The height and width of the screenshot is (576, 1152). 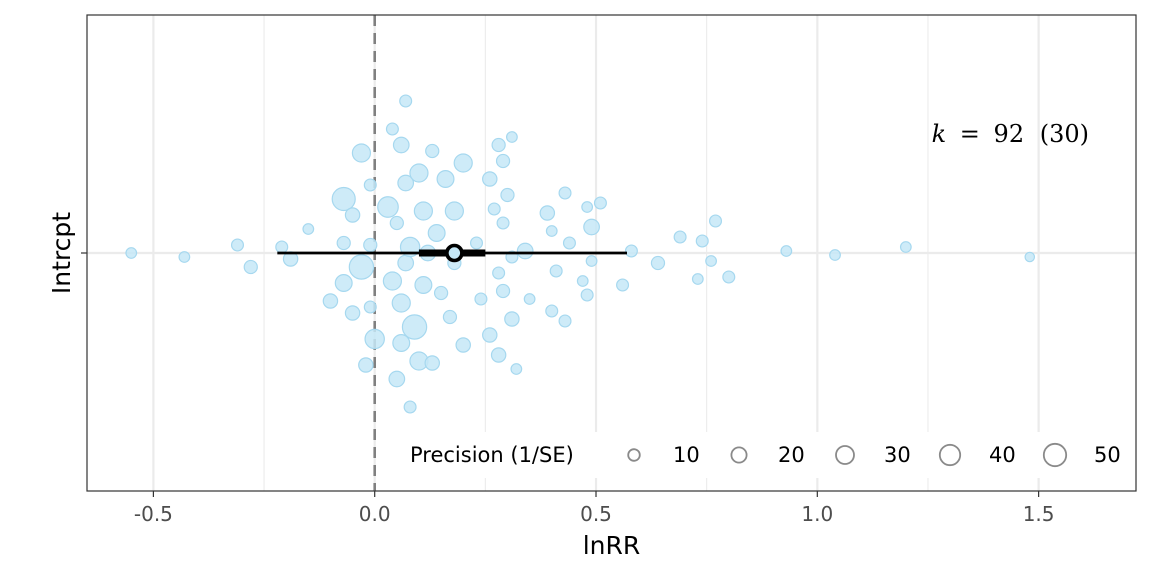 I want to click on x-tick-label: 1.0, so click(x=817, y=514).